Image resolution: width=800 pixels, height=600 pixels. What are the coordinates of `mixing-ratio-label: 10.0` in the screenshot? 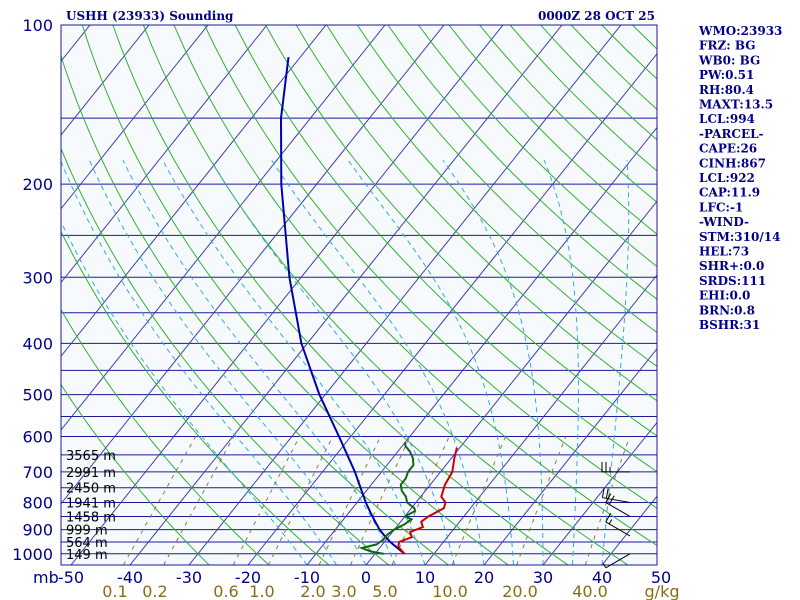 It's located at (450, 591).